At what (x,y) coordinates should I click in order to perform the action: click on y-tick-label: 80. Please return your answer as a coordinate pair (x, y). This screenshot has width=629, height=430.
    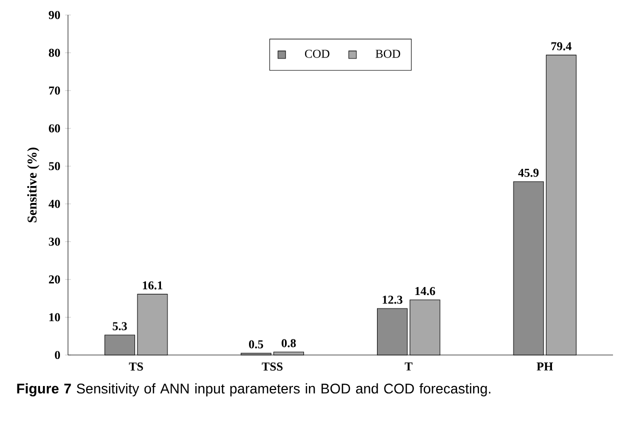
    Looking at the image, I should click on (54, 52).